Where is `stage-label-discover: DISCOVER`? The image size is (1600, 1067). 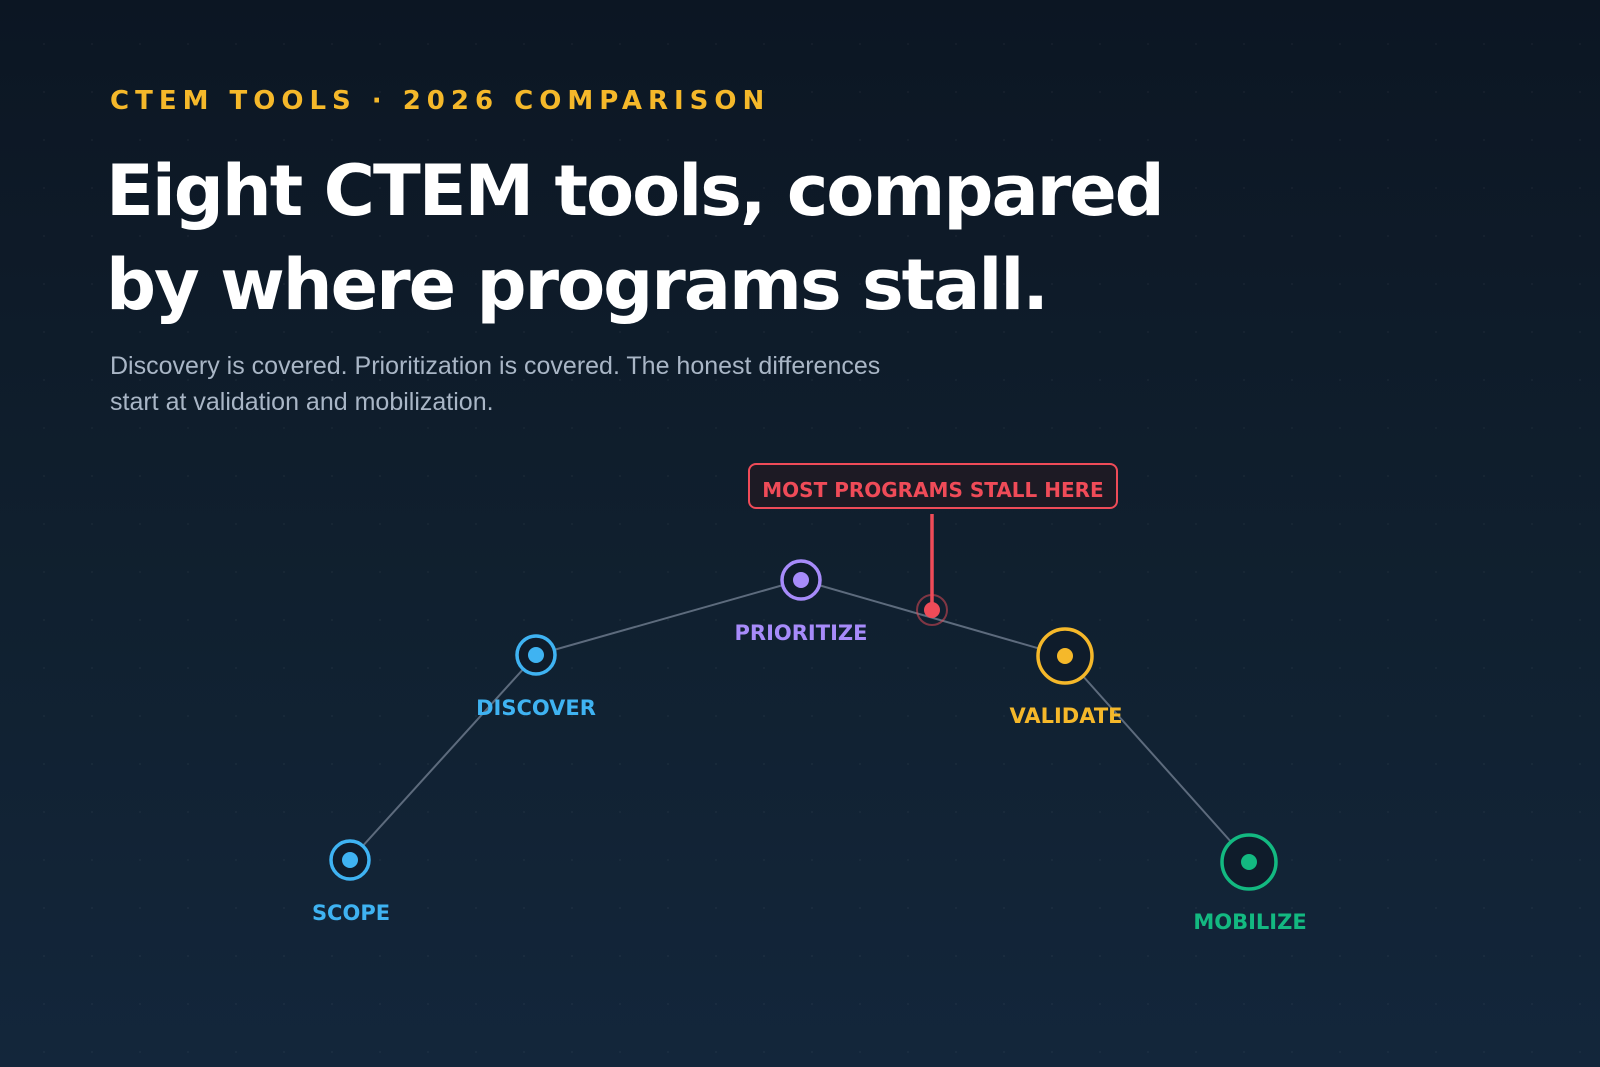
stage-label-discover: DISCOVER is located at coordinates (536, 708).